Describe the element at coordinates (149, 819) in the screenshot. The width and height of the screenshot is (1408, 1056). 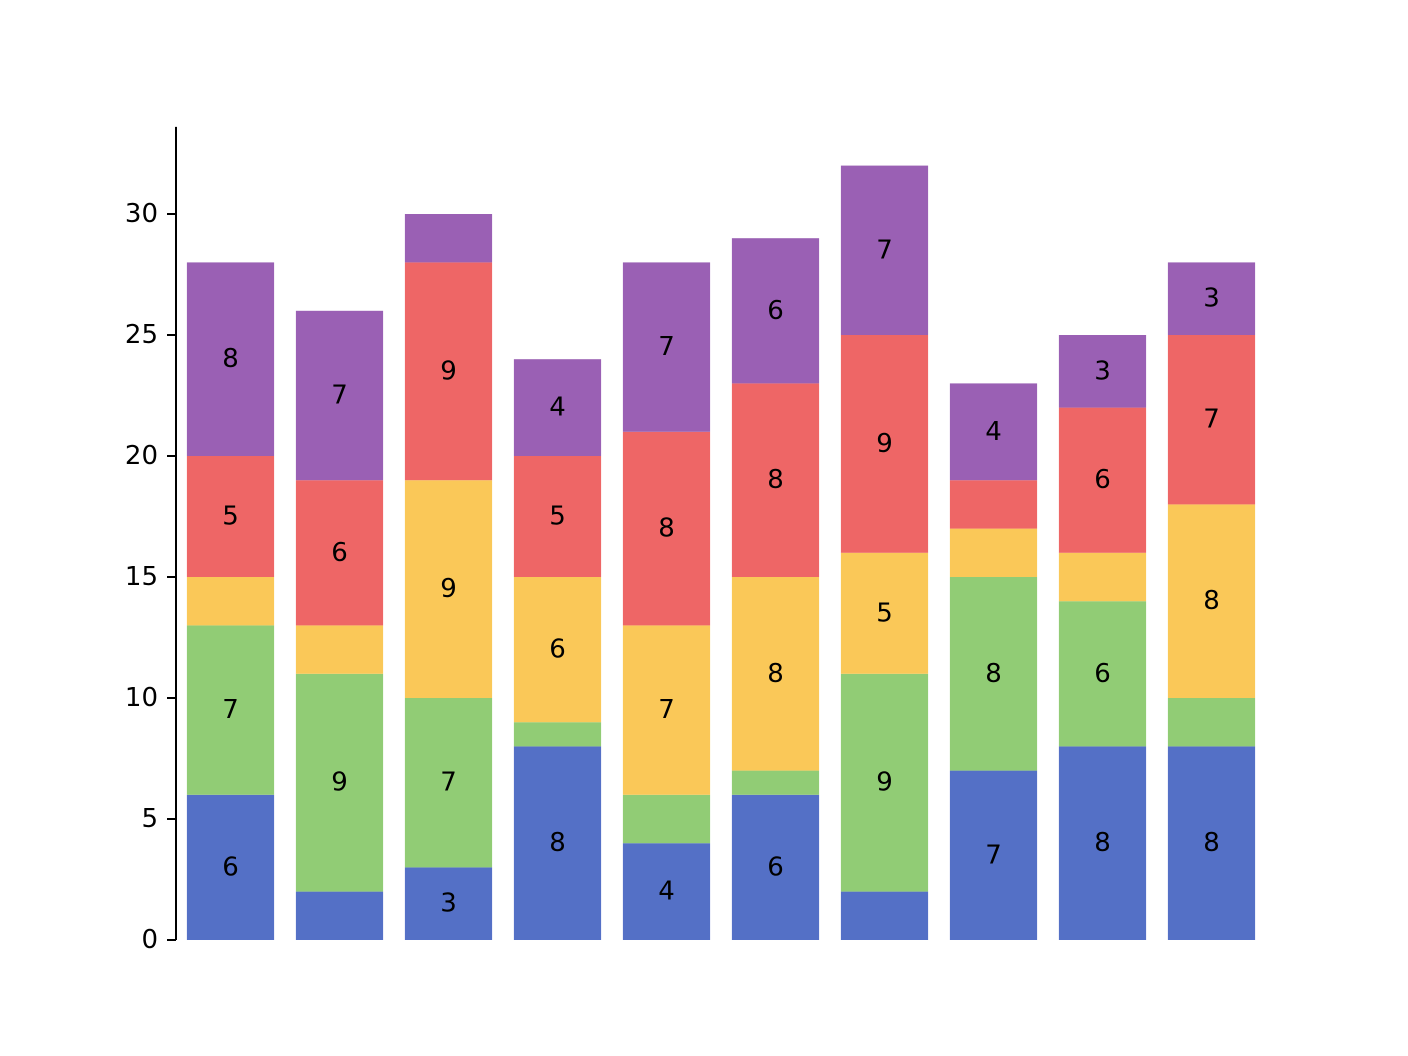
I see `y-tick-label: 5` at that location.